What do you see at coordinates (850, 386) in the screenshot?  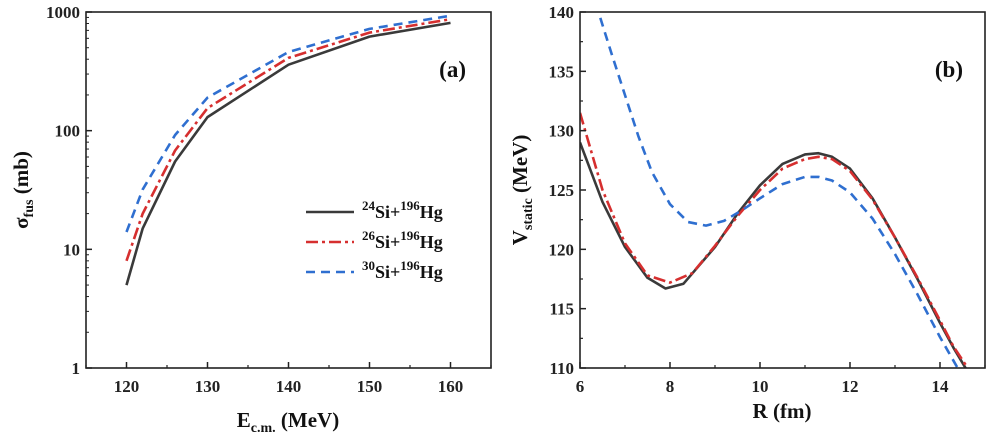 I see `x-tick-label: 12` at bounding box center [850, 386].